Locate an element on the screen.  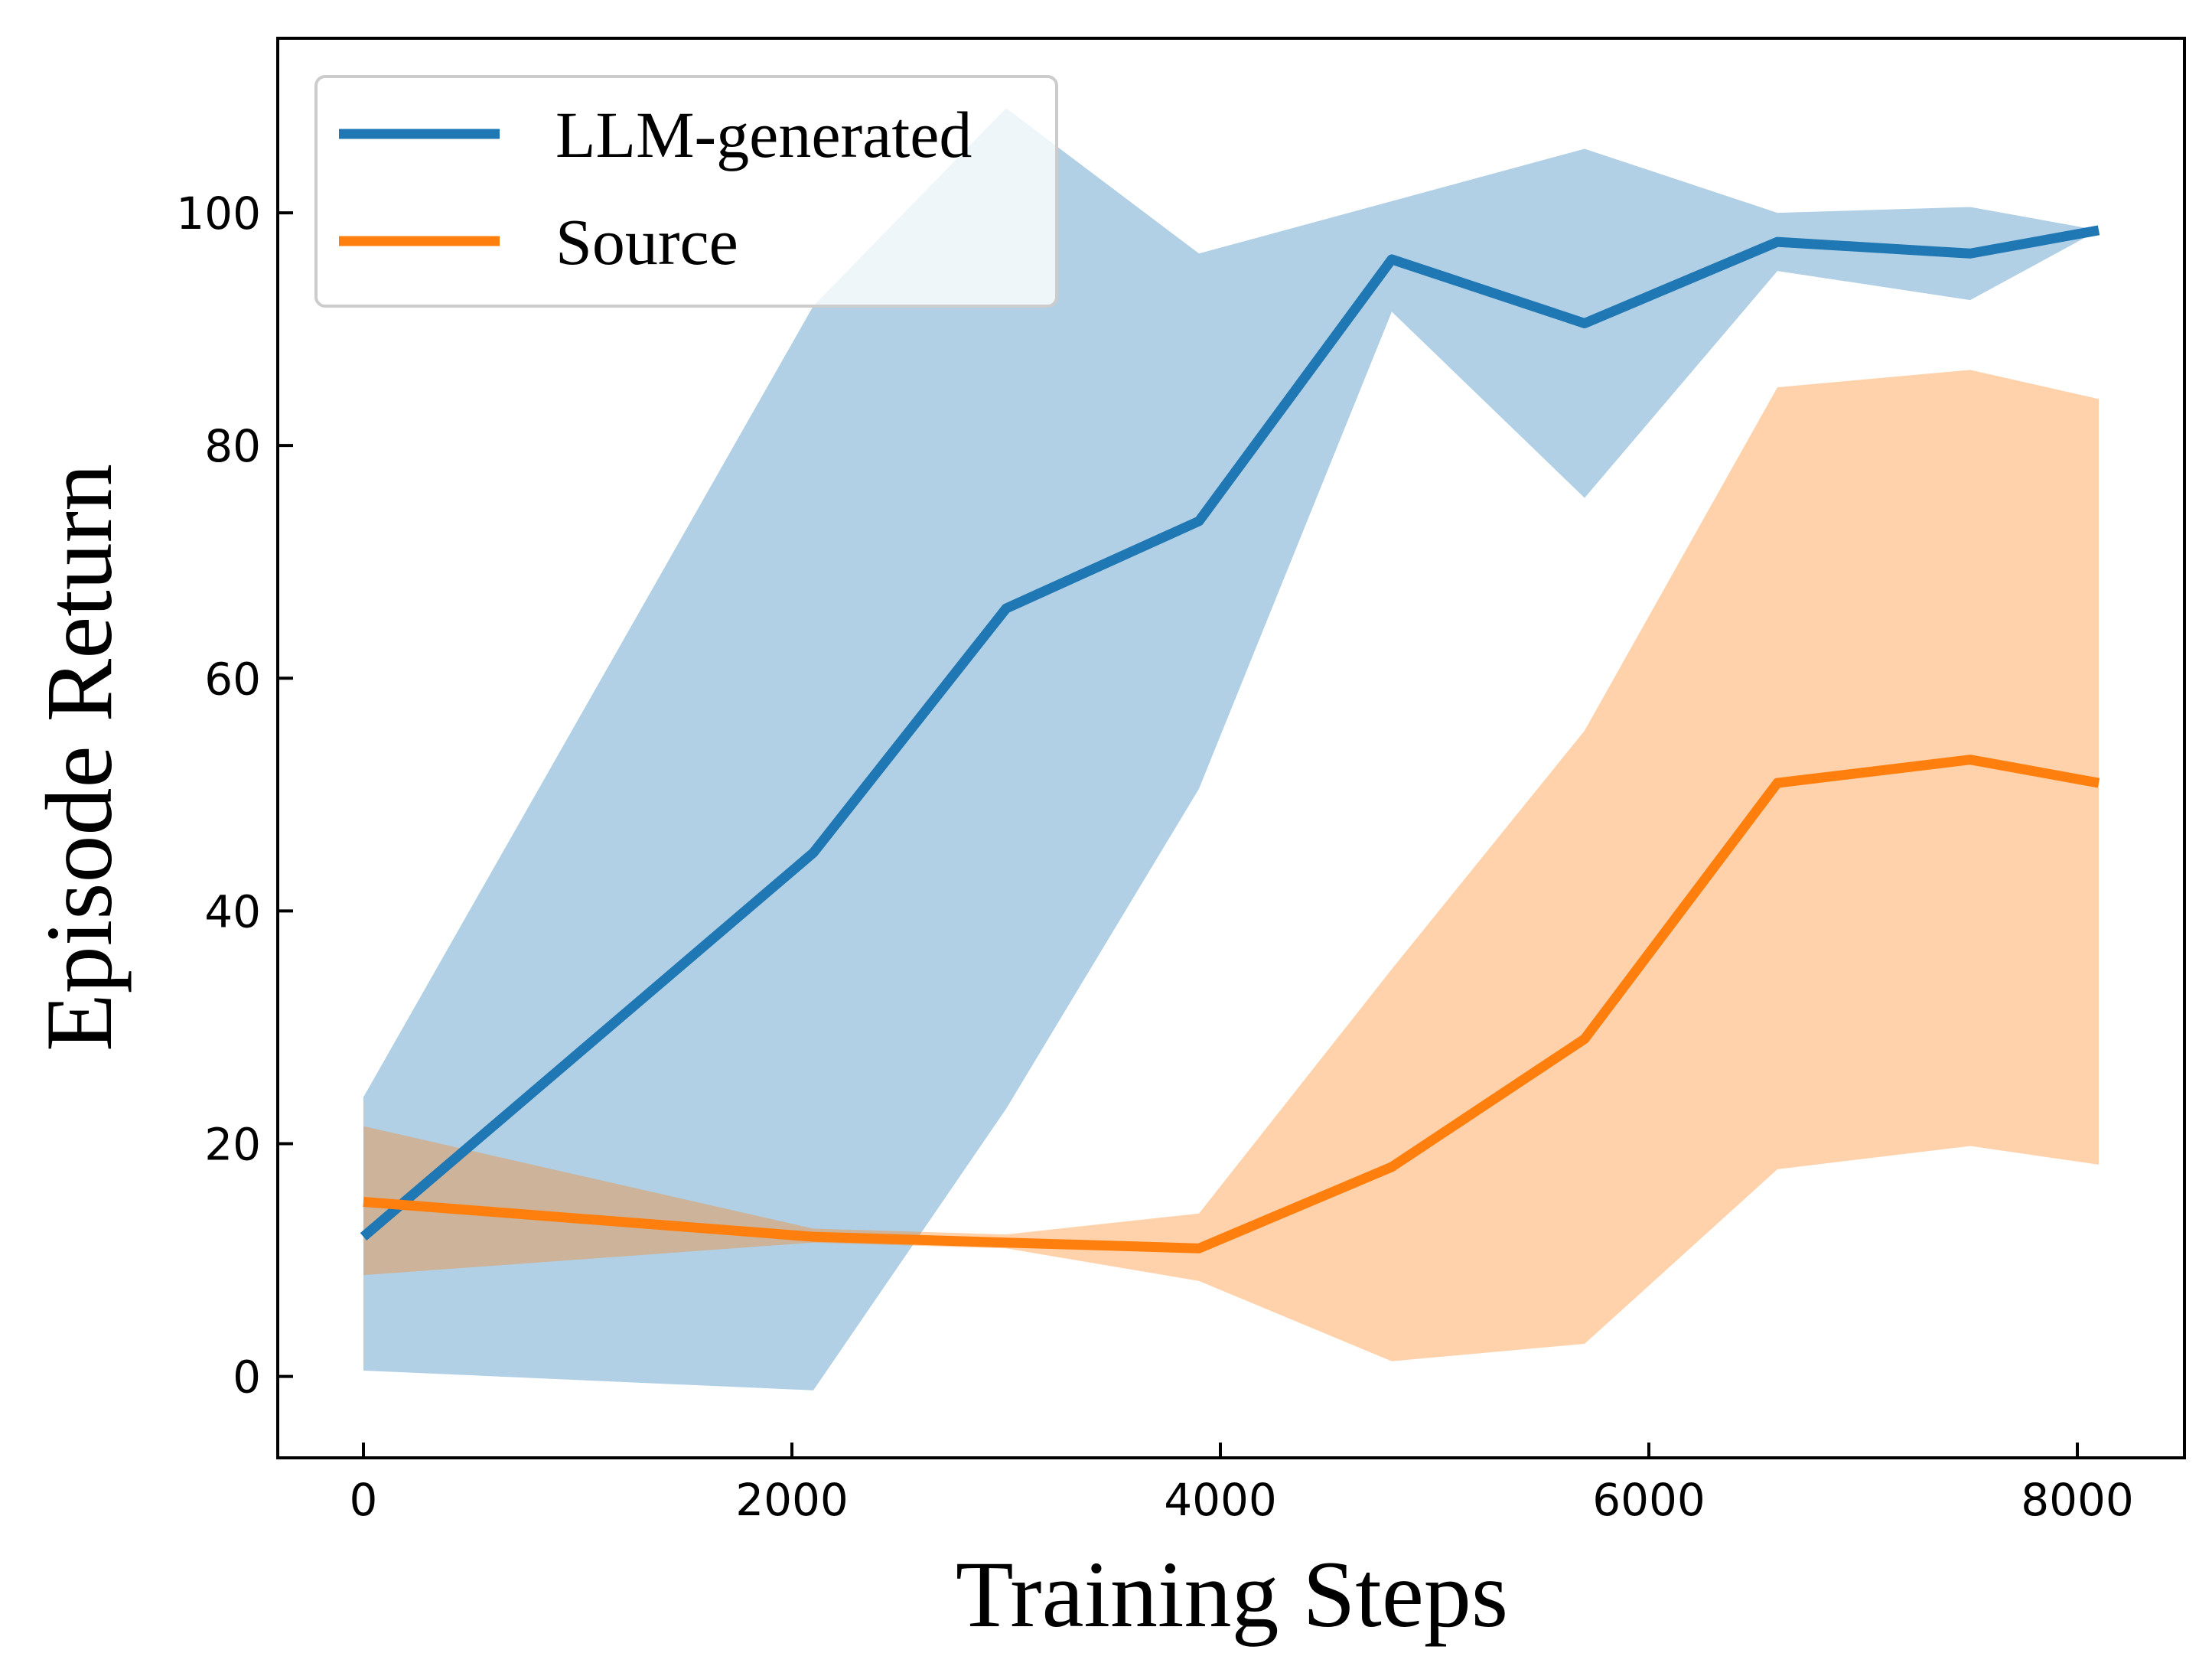
y-tick-label: 80 is located at coordinates (232, 446).